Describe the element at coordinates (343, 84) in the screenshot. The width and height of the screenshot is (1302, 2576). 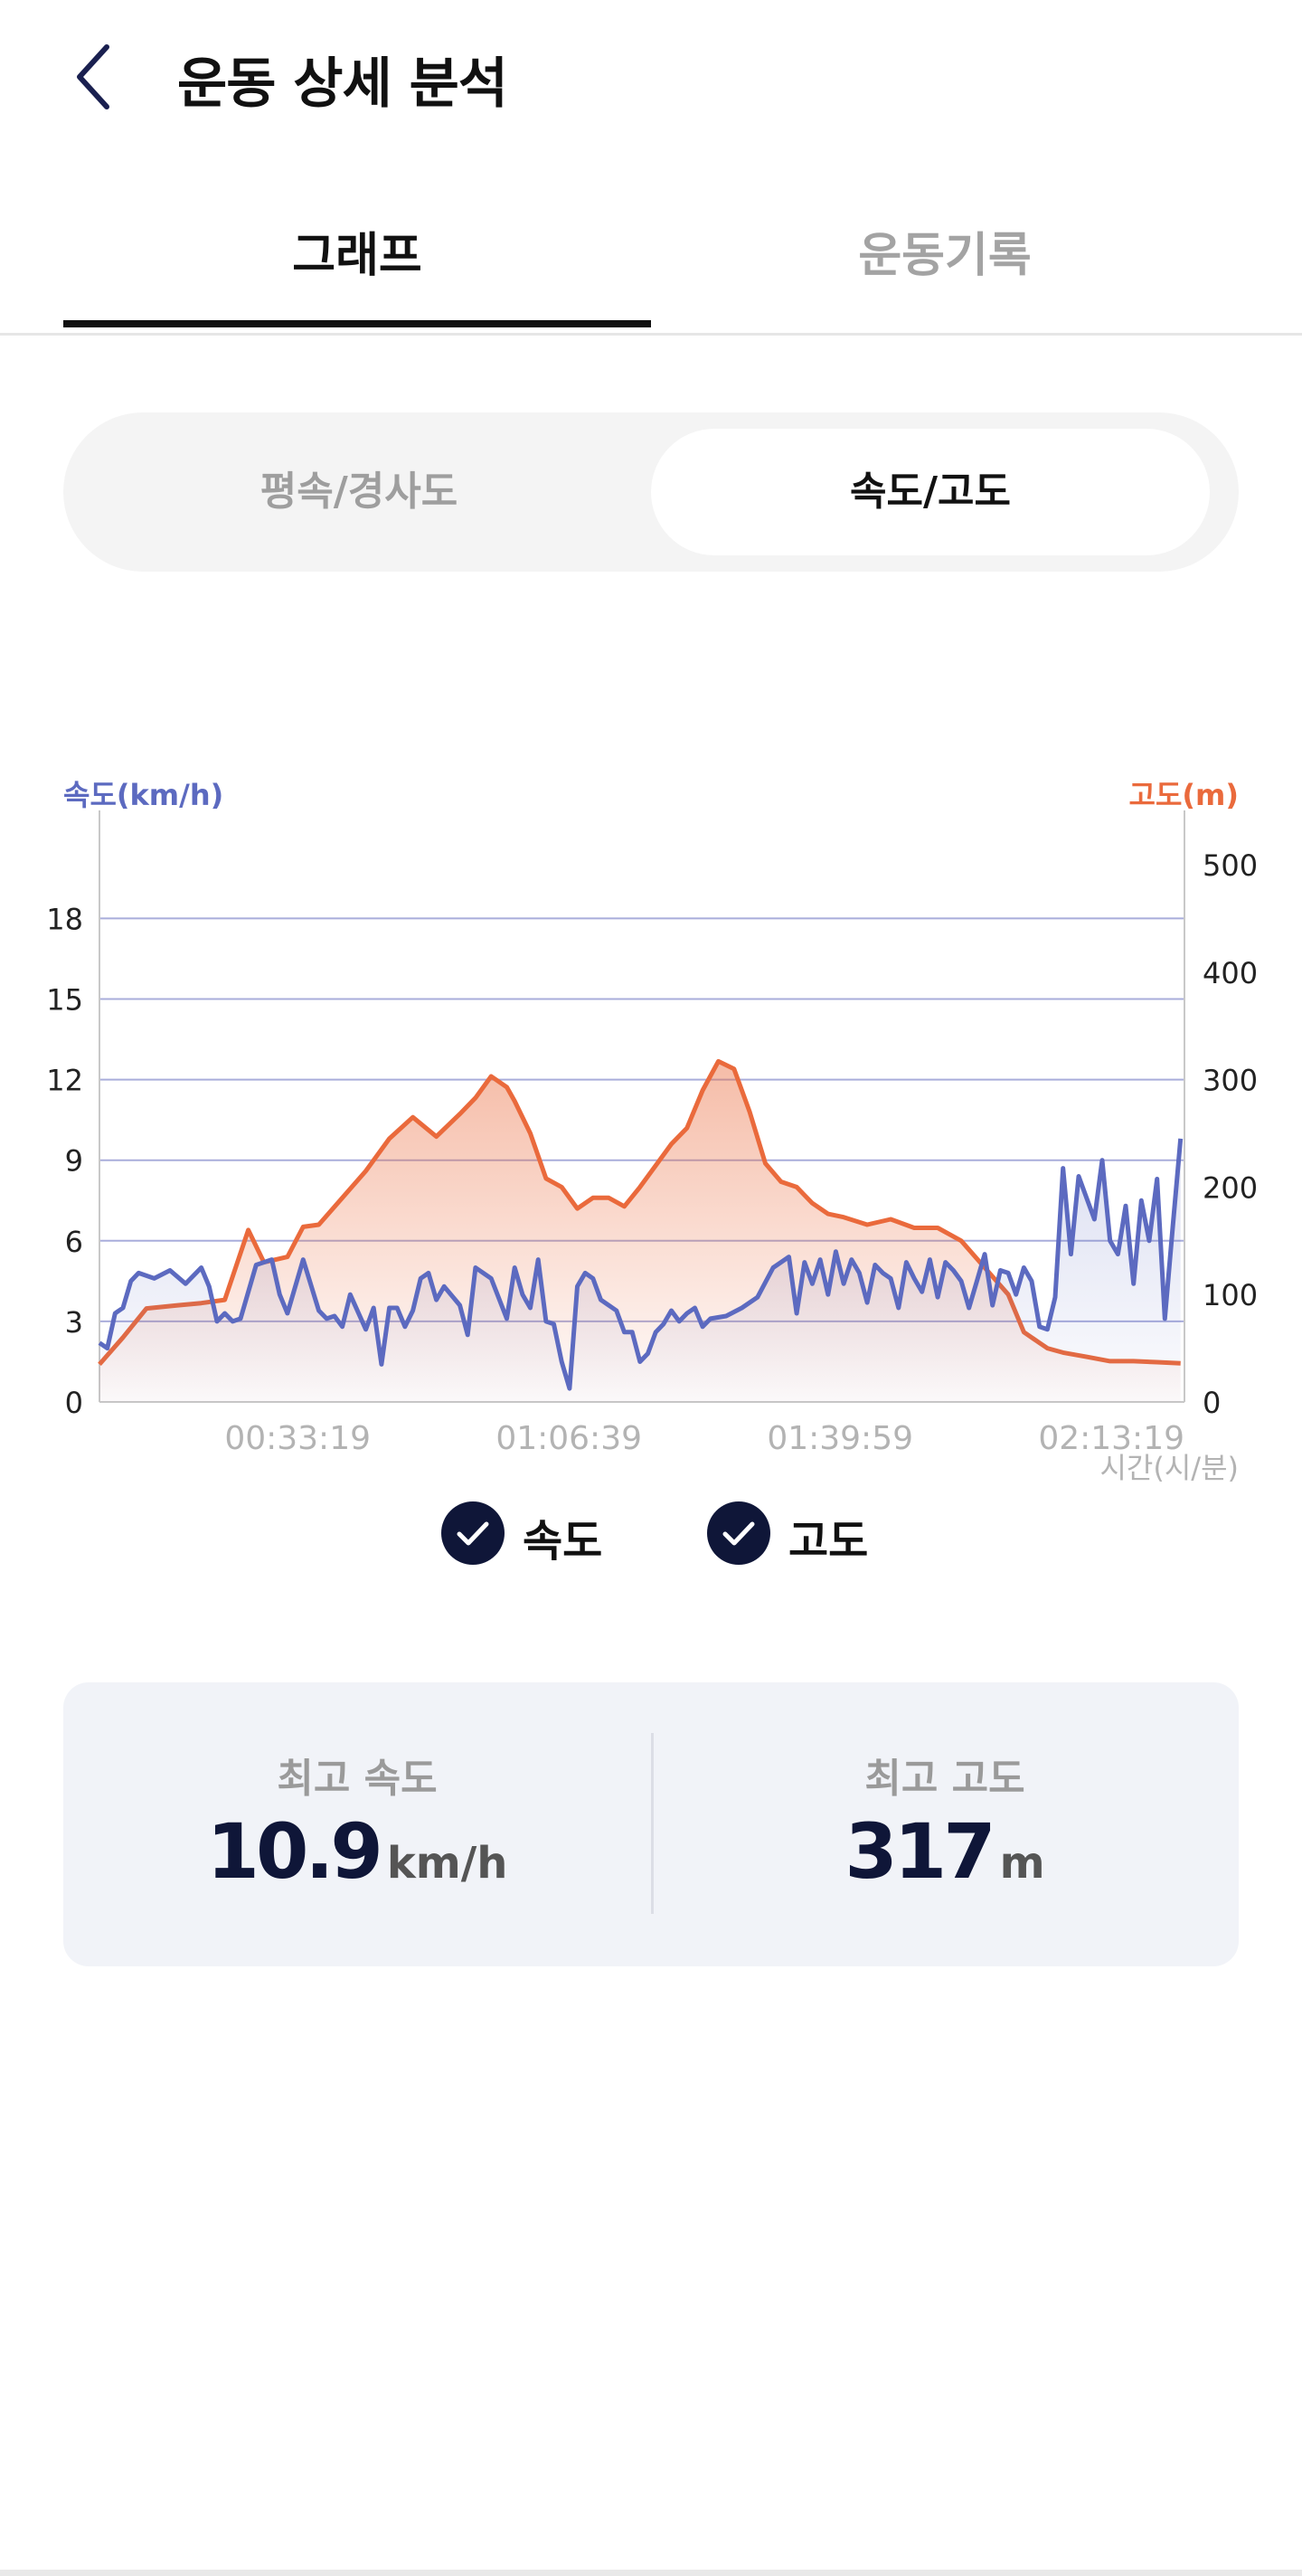
I see `page-title: 운동 상세 분석` at that location.